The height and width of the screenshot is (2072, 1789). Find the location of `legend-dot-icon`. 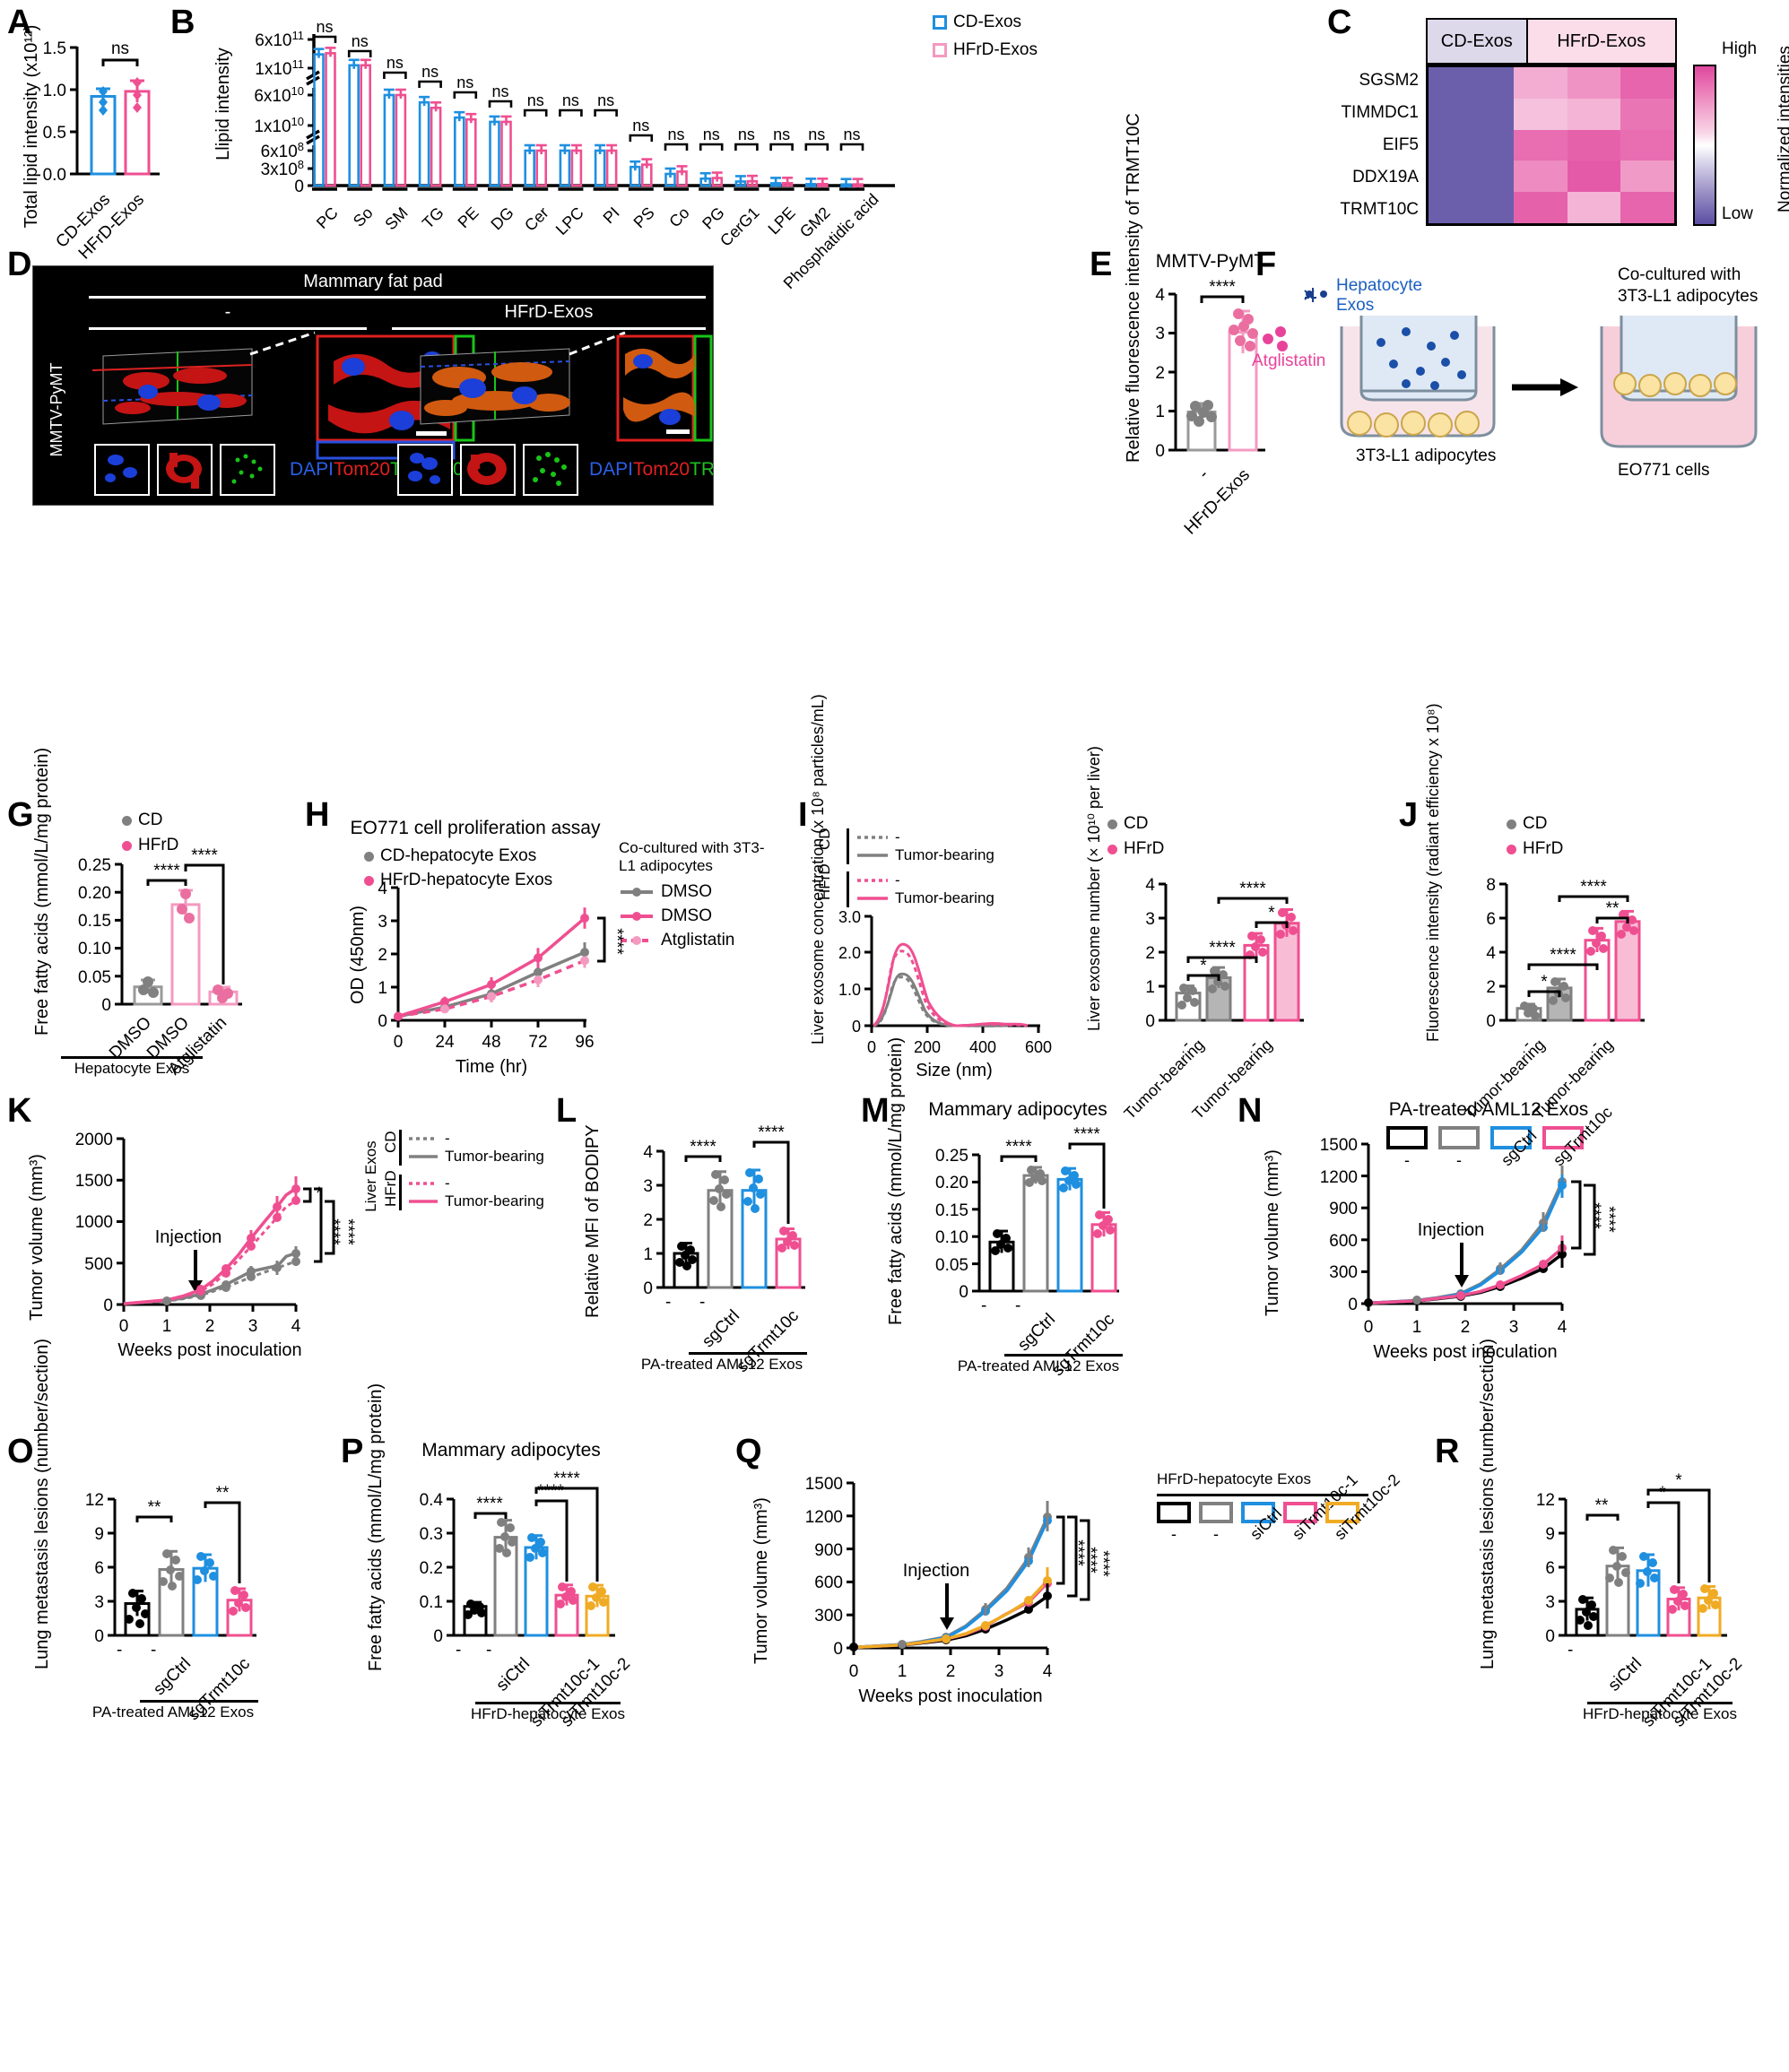

legend-dot-icon is located at coordinates (1112, 824).